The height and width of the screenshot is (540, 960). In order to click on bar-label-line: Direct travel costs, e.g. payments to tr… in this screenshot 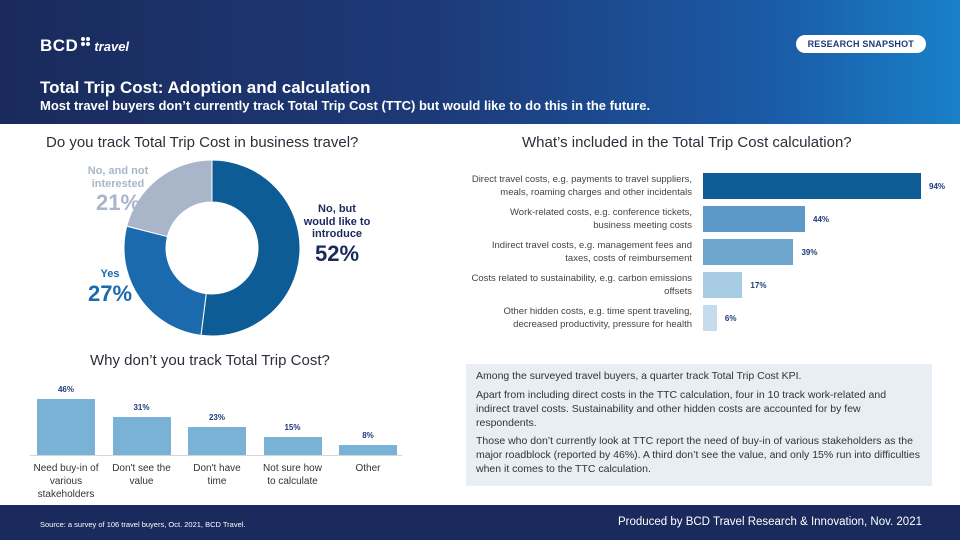, I will do `click(581, 179)`.